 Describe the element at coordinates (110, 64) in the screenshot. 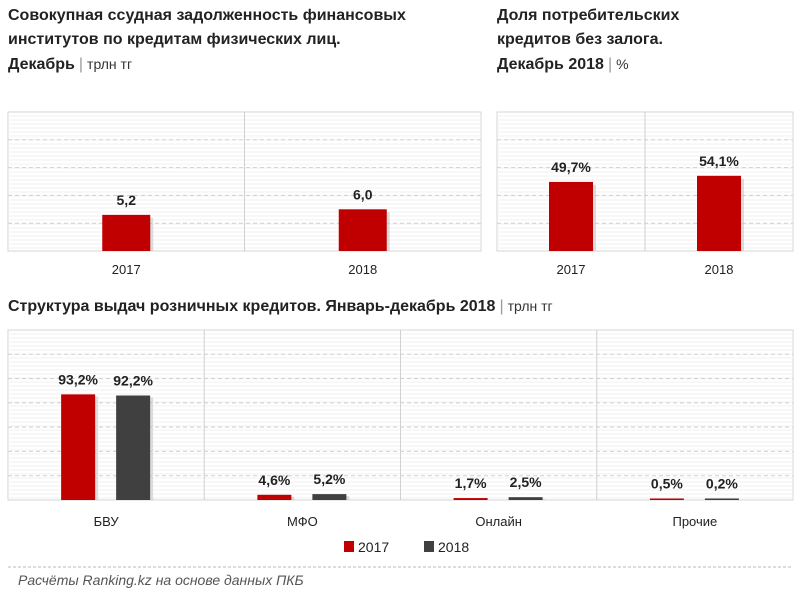

I see `chart1-unit: трлн тг` at that location.